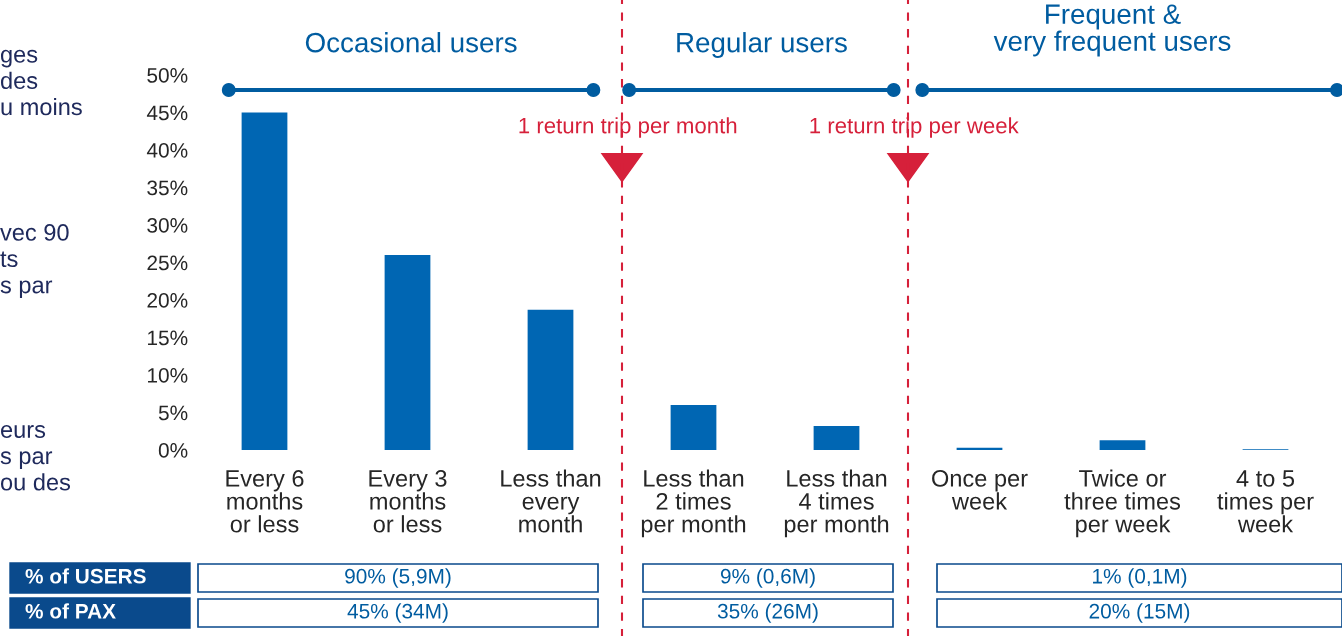 This screenshot has height=636, width=1342. Describe the element at coordinates (762, 45) in the screenshot. I see `text: Regular users` at that location.